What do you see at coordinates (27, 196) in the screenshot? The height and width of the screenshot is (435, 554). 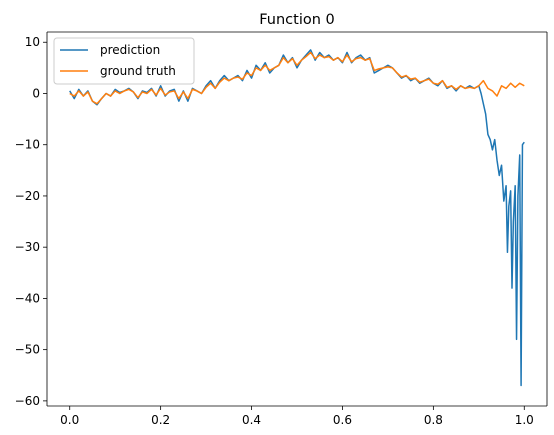 I see `y-tick-label: −20` at bounding box center [27, 196].